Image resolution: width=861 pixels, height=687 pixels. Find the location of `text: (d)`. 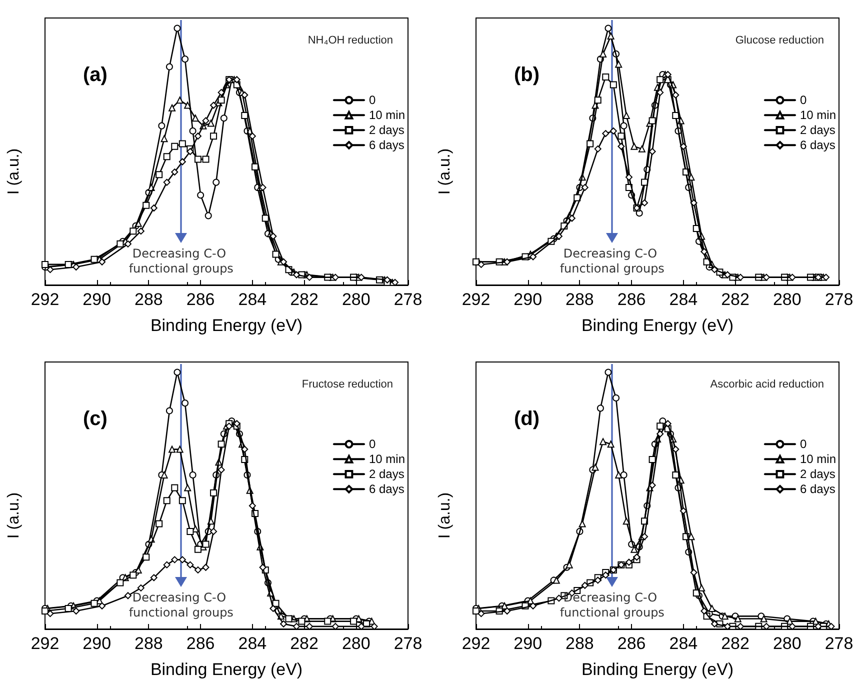

text: (d) is located at coordinates (527, 419).